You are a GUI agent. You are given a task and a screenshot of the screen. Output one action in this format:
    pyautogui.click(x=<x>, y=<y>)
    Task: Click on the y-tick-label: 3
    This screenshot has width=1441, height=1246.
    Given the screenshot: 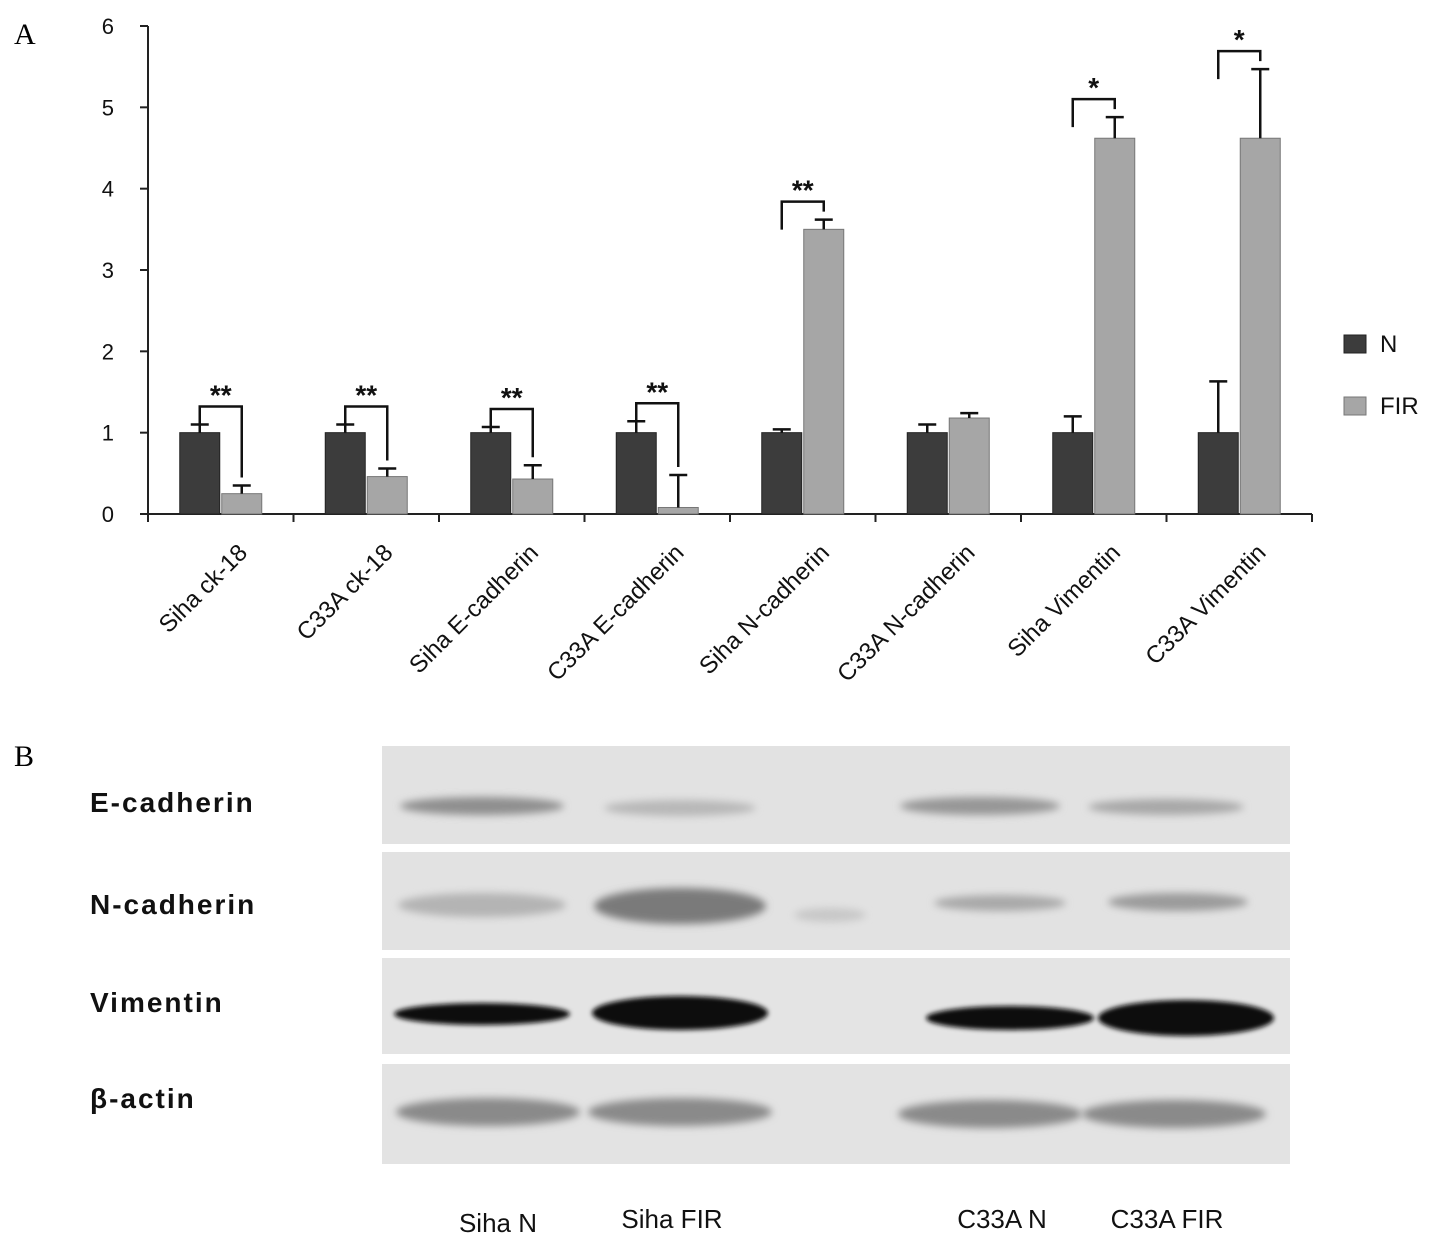 What is the action you would take?
    pyautogui.click(x=108, y=270)
    